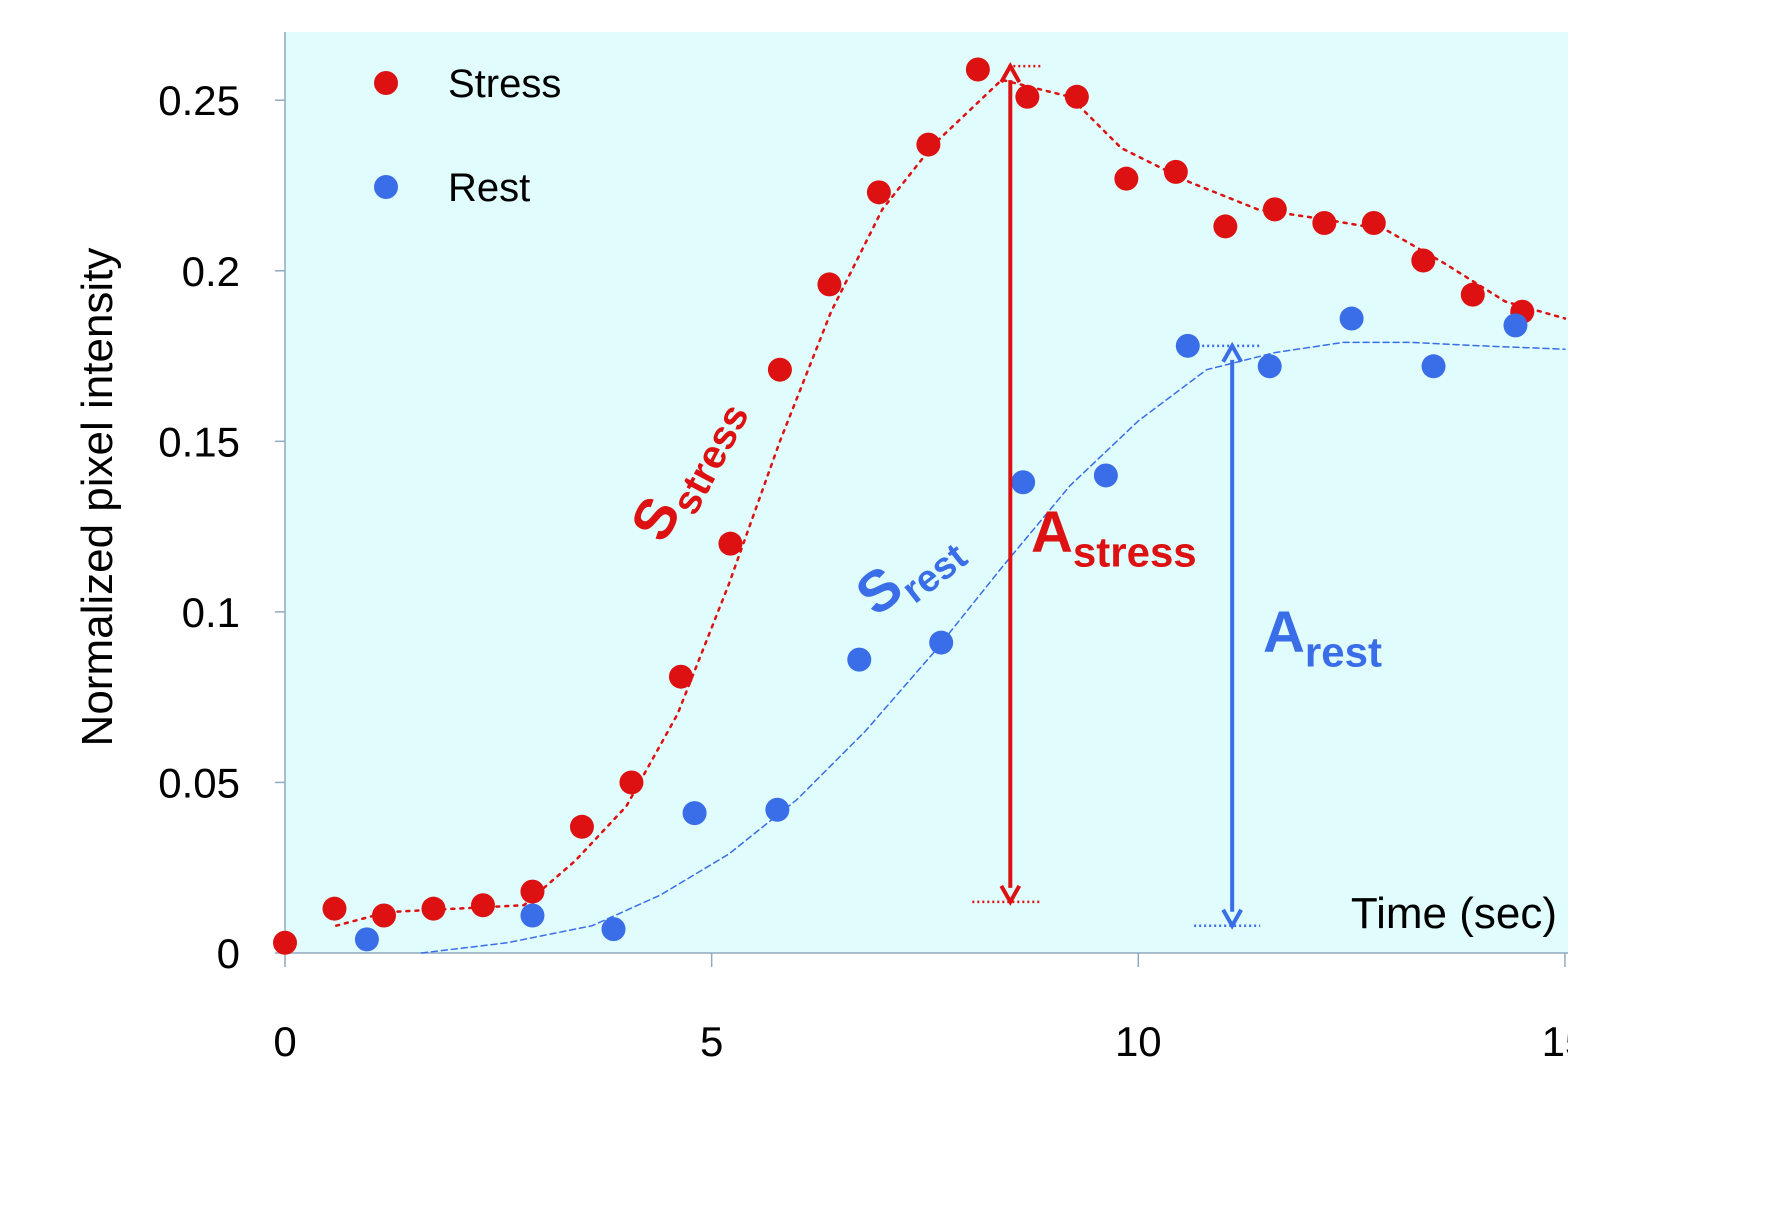  I want to click on a-rest-label: Arest, so click(1322, 638).